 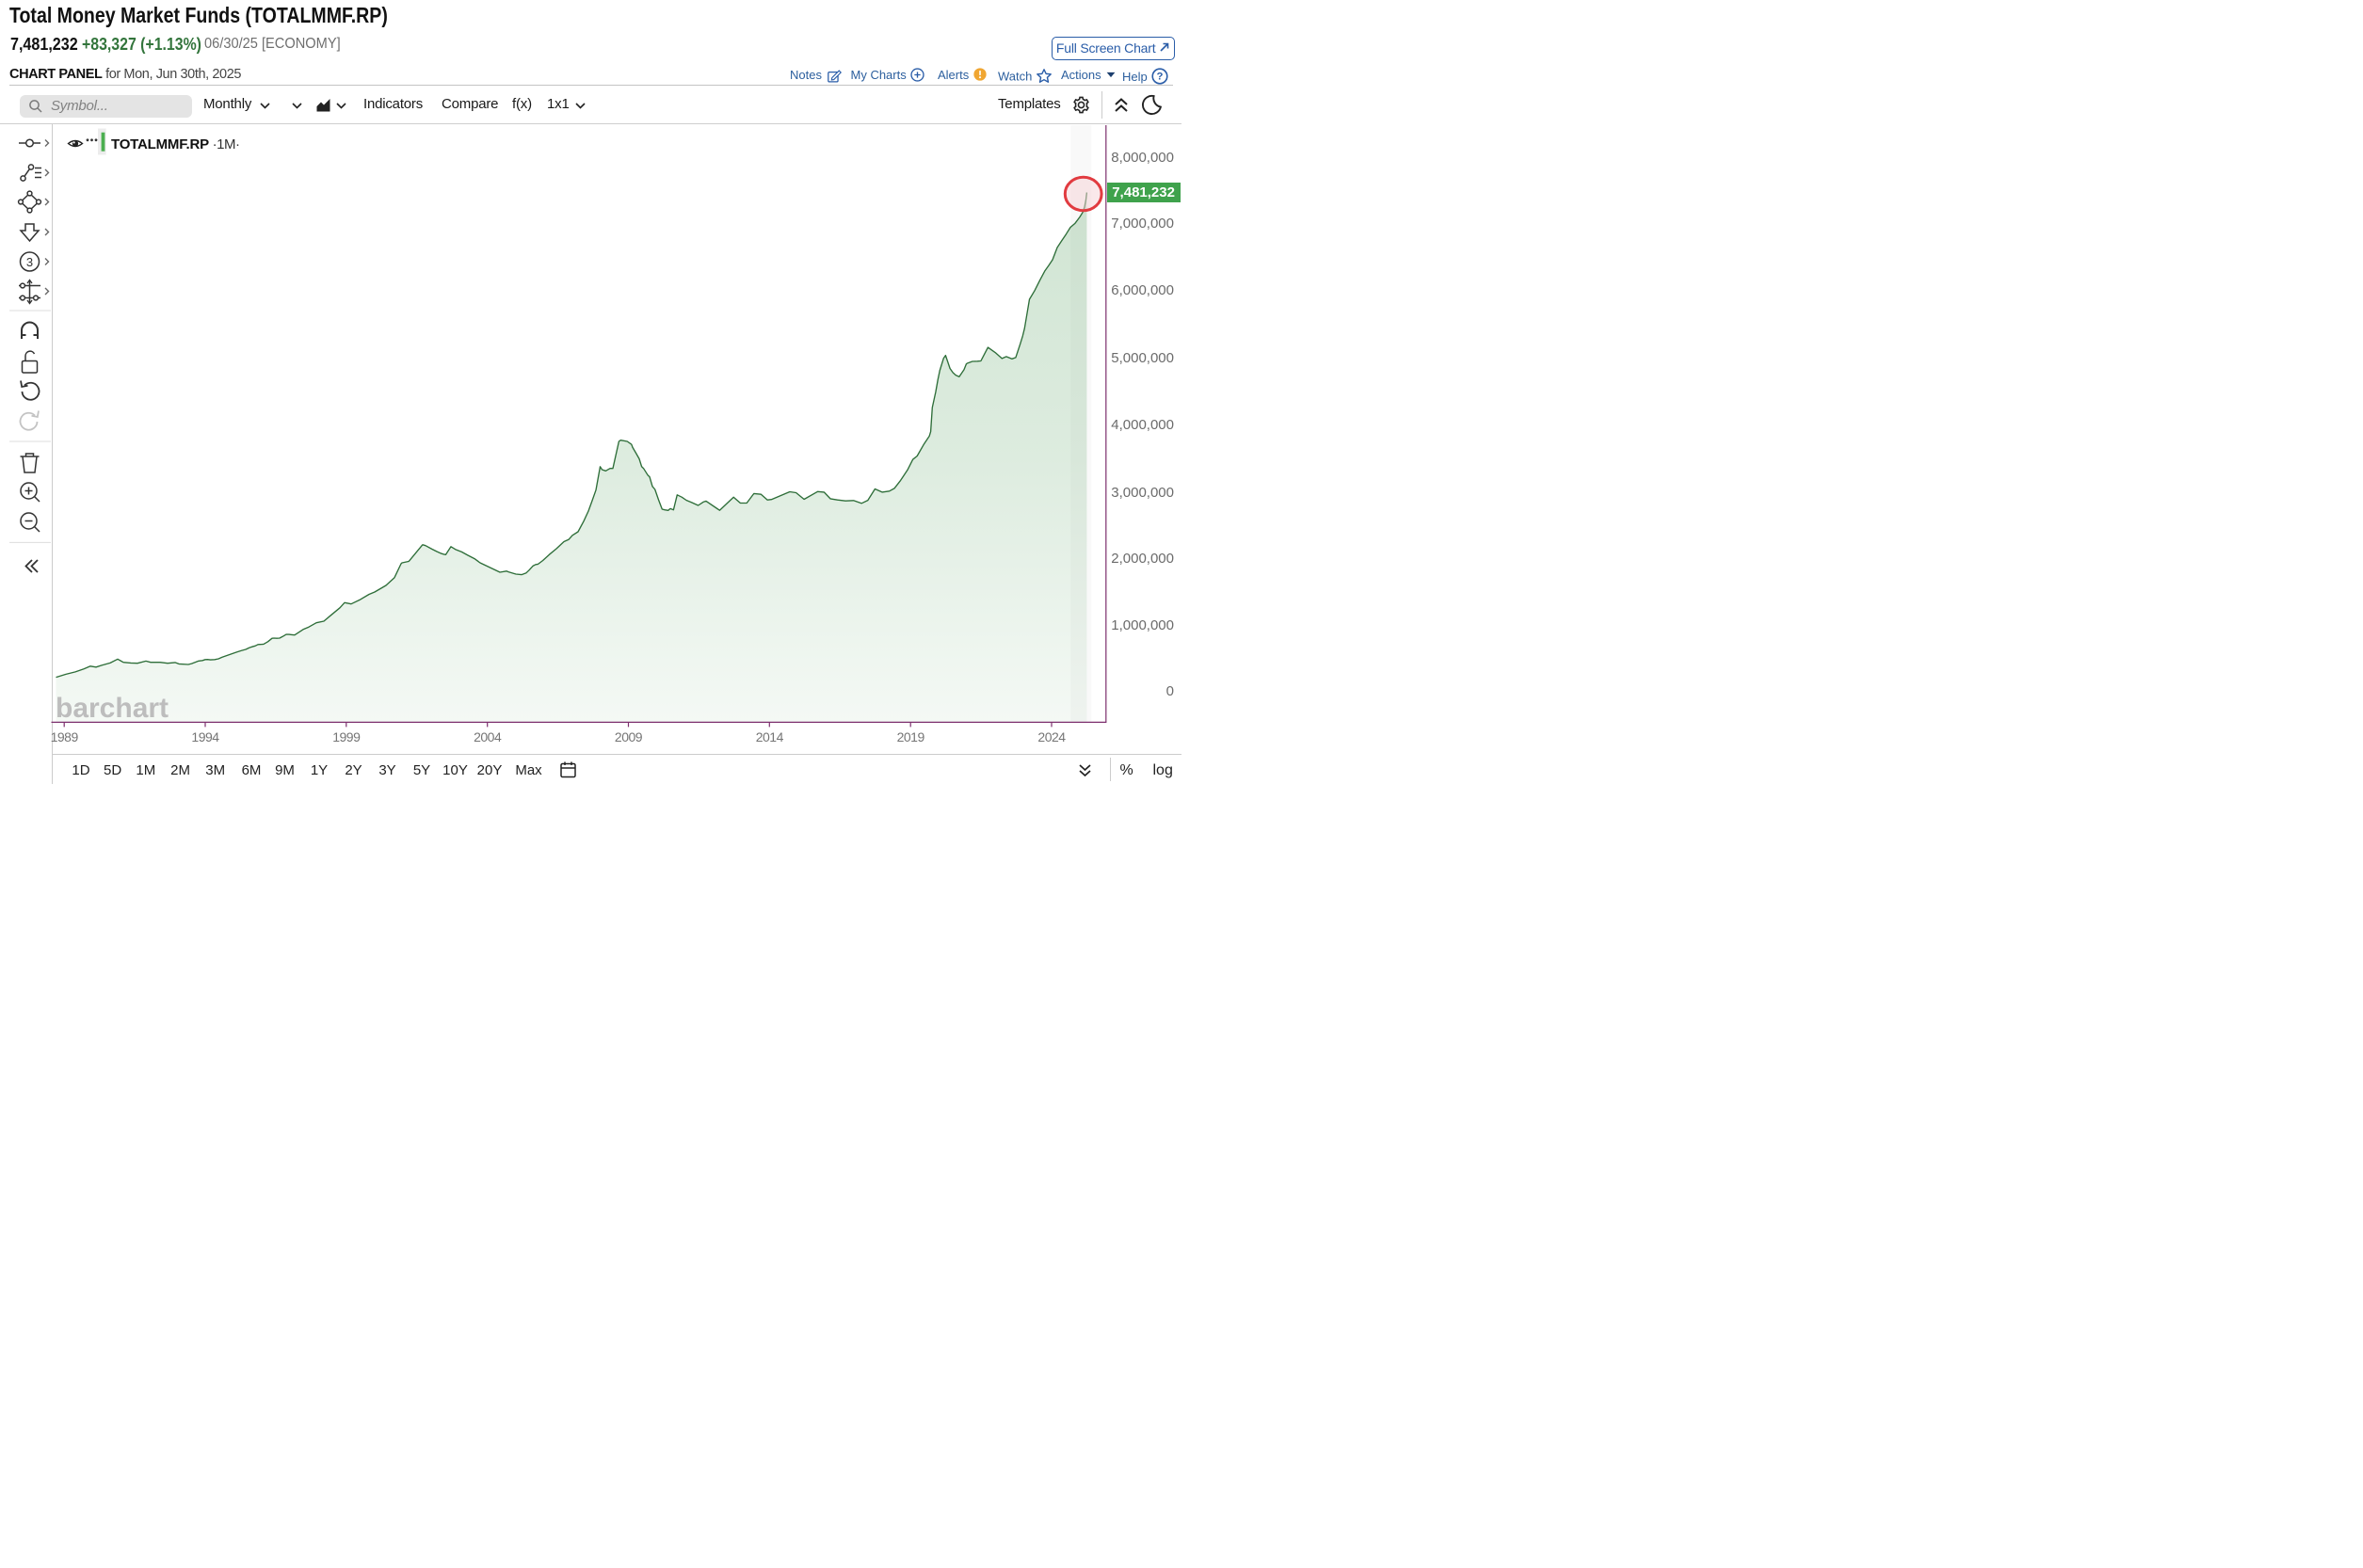 What do you see at coordinates (29, 262) in the screenshot?
I see `svg-text: 3` at bounding box center [29, 262].